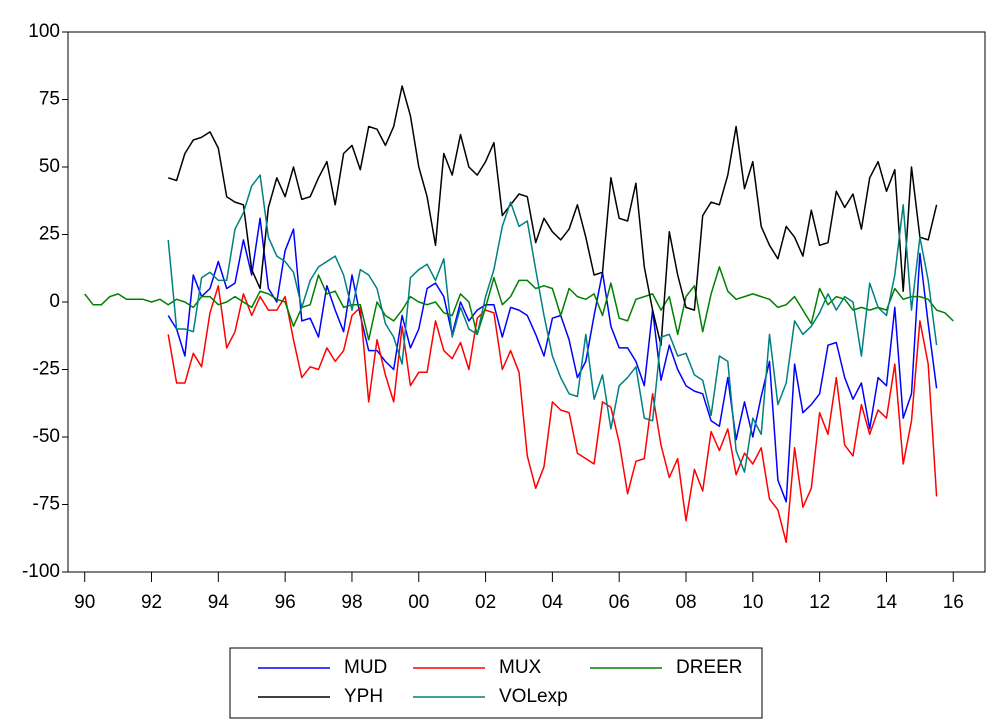  Describe the element at coordinates (485, 602) in the screenshot. I see `x-tick-label: 02` at that location.